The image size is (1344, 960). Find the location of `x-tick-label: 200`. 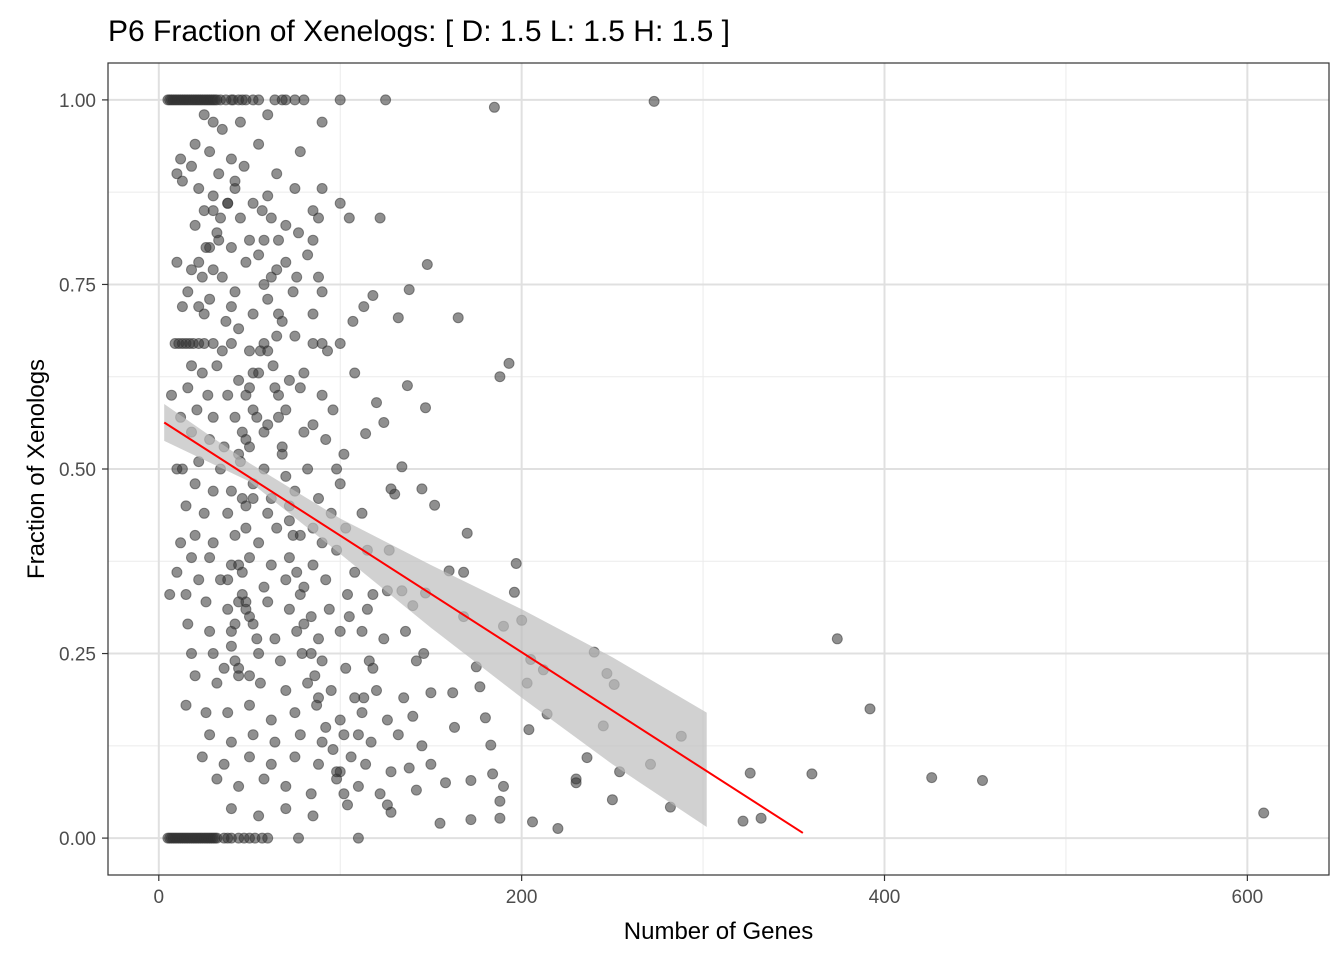

x-tick-label: 200 is located at coordinates (522, 897).